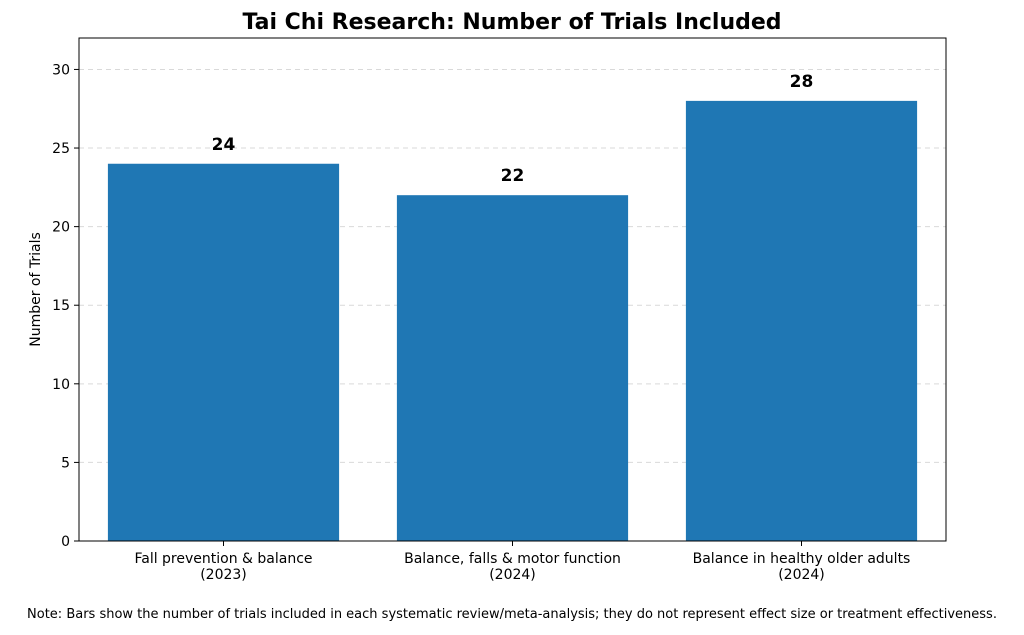 This screenshot has height=635, width=1024. What do you see at coordinates (61, 306) in the screenshot?
I see `y-tick-label: 15` at bounding box center [61, 306].